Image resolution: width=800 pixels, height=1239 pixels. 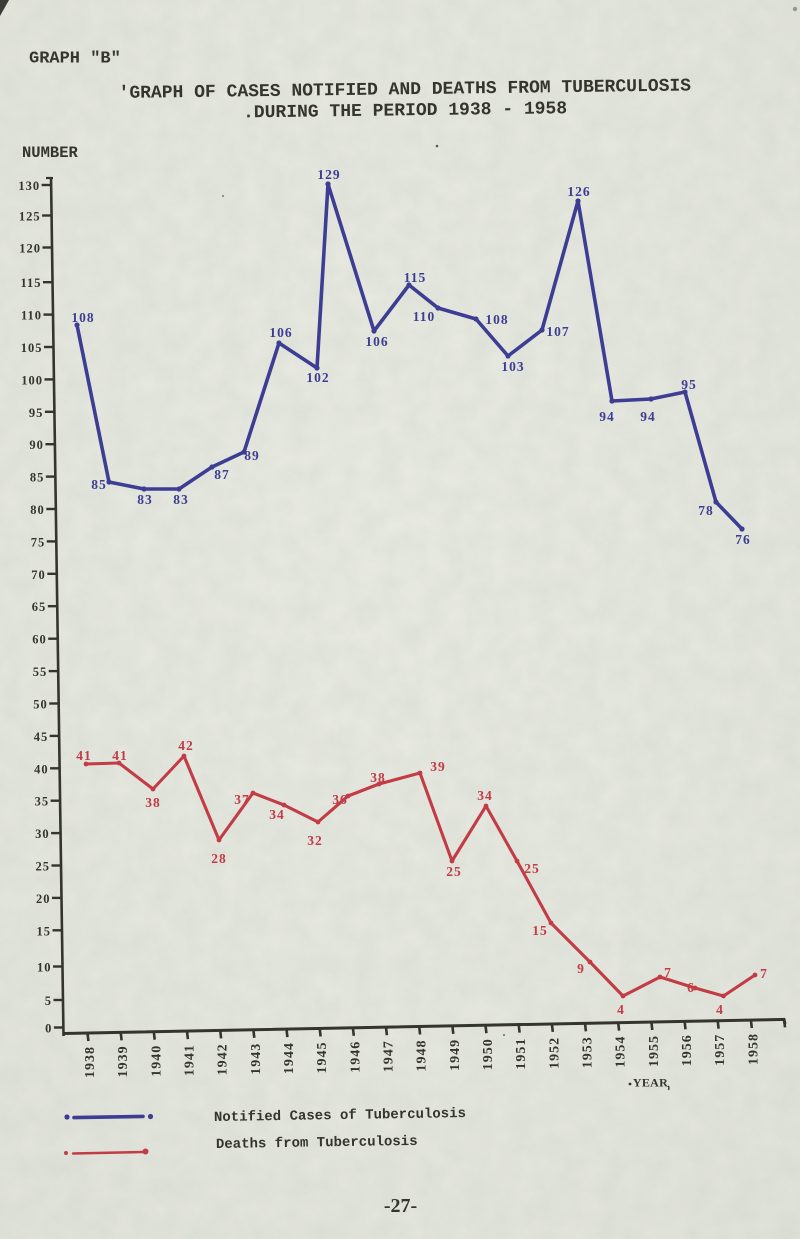 I want to click on svg-text: GRAPH "B", so click(x=75, y=59).